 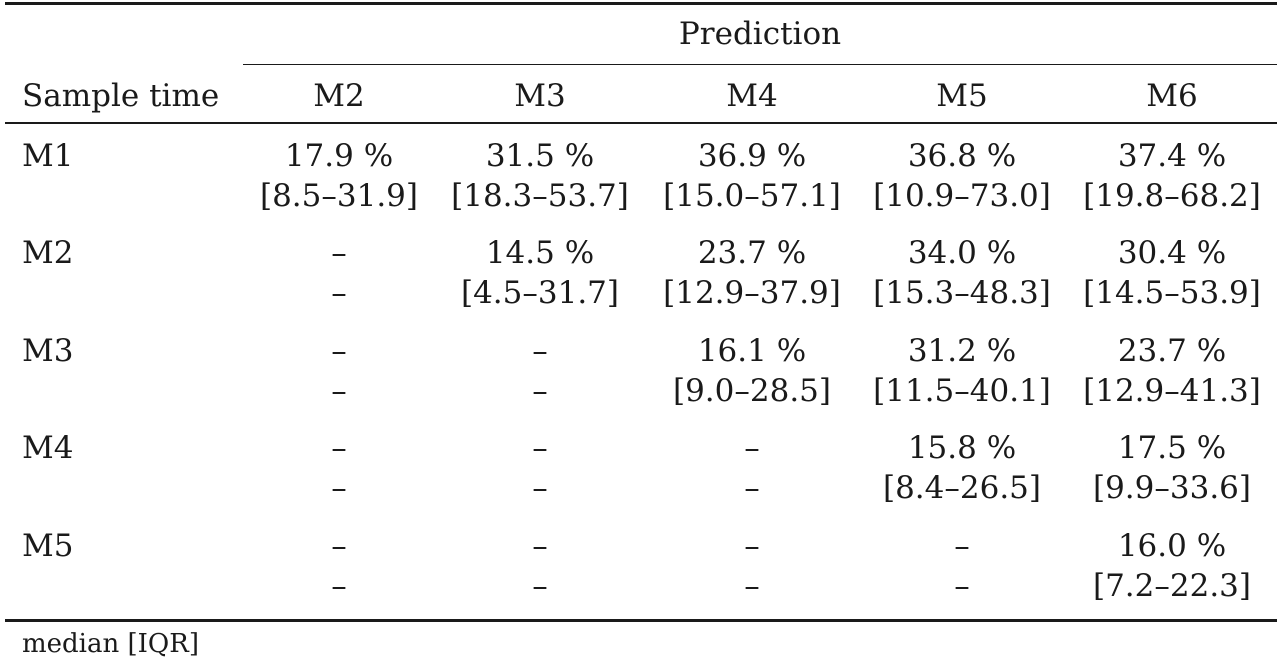 I want to click on cell-median: 17.9 %, so click(x=339, y=156).